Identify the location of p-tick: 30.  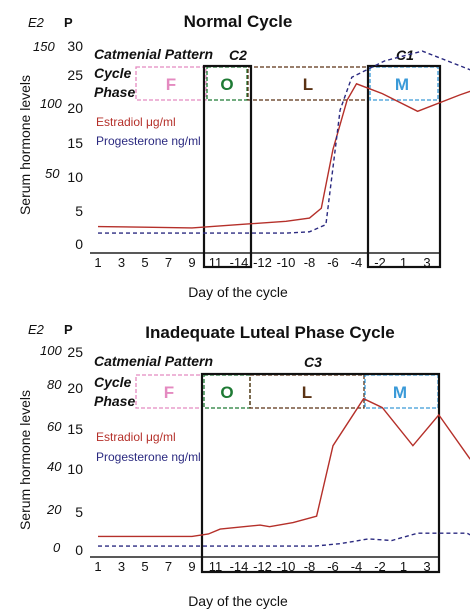
(75, 46).